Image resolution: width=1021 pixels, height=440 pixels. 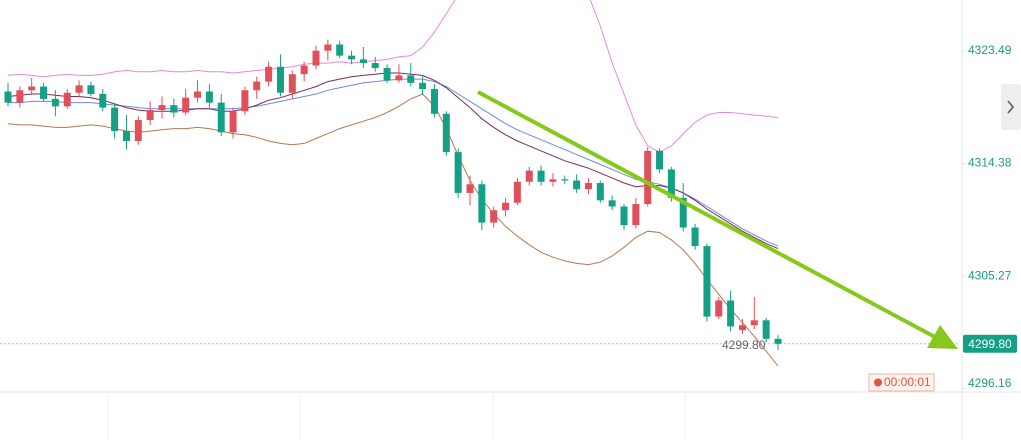 What do you see at coordinates (878, 382) in the screenshot?
I see `countdown-icon` at bounding box center [878, 382].